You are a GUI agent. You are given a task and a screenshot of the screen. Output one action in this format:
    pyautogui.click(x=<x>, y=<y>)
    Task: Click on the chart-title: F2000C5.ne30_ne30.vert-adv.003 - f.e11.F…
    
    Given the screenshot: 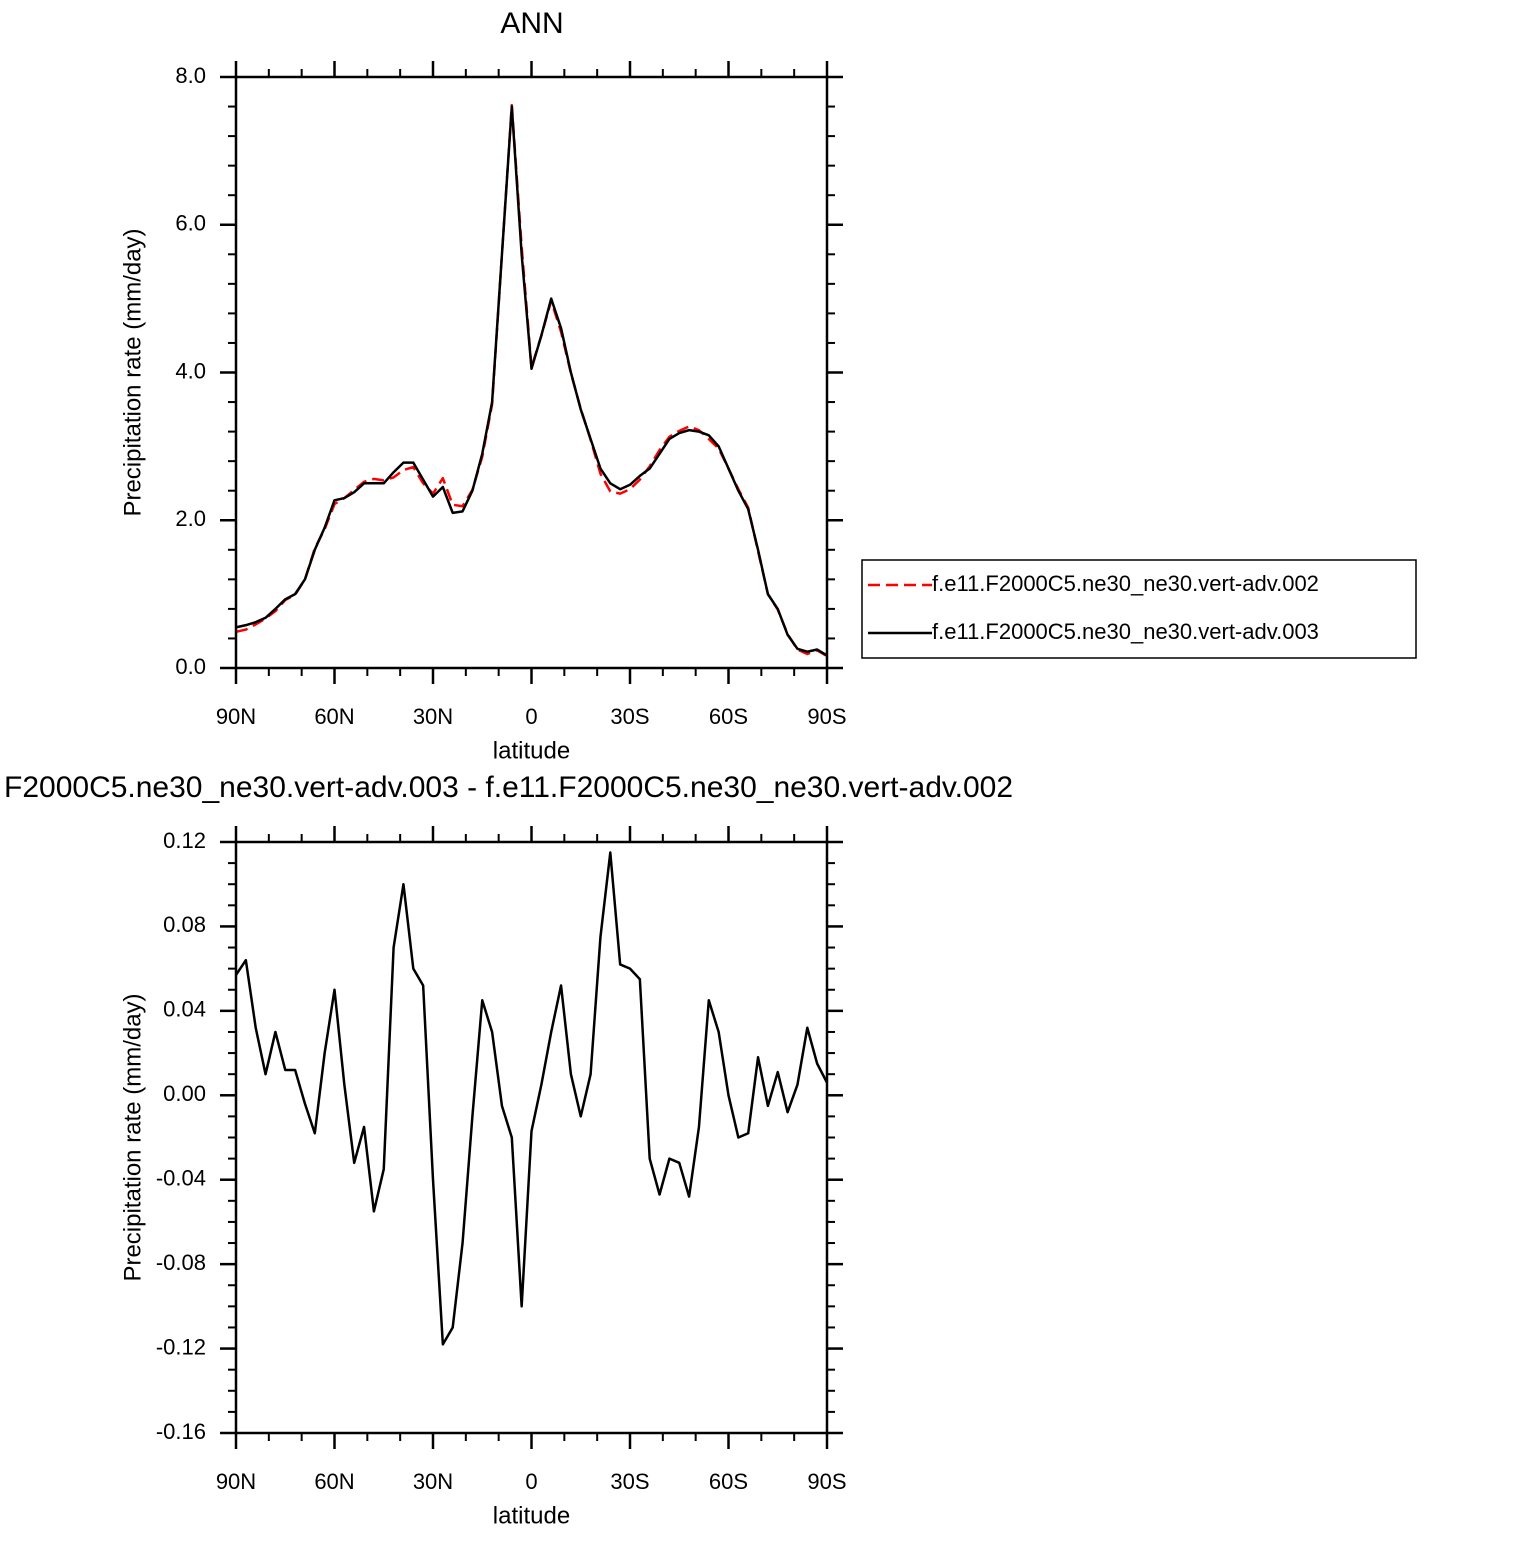 What is the action you would take?
    pyautogui.click(x=508, y=787)
    